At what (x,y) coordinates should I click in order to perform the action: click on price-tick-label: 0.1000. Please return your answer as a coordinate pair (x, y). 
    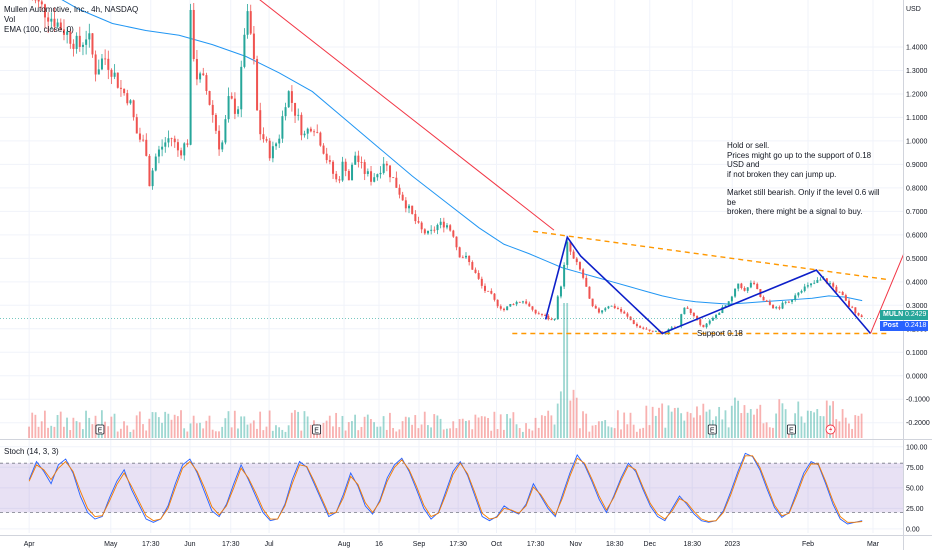
    Looking at the image, I should click on (917, 353).